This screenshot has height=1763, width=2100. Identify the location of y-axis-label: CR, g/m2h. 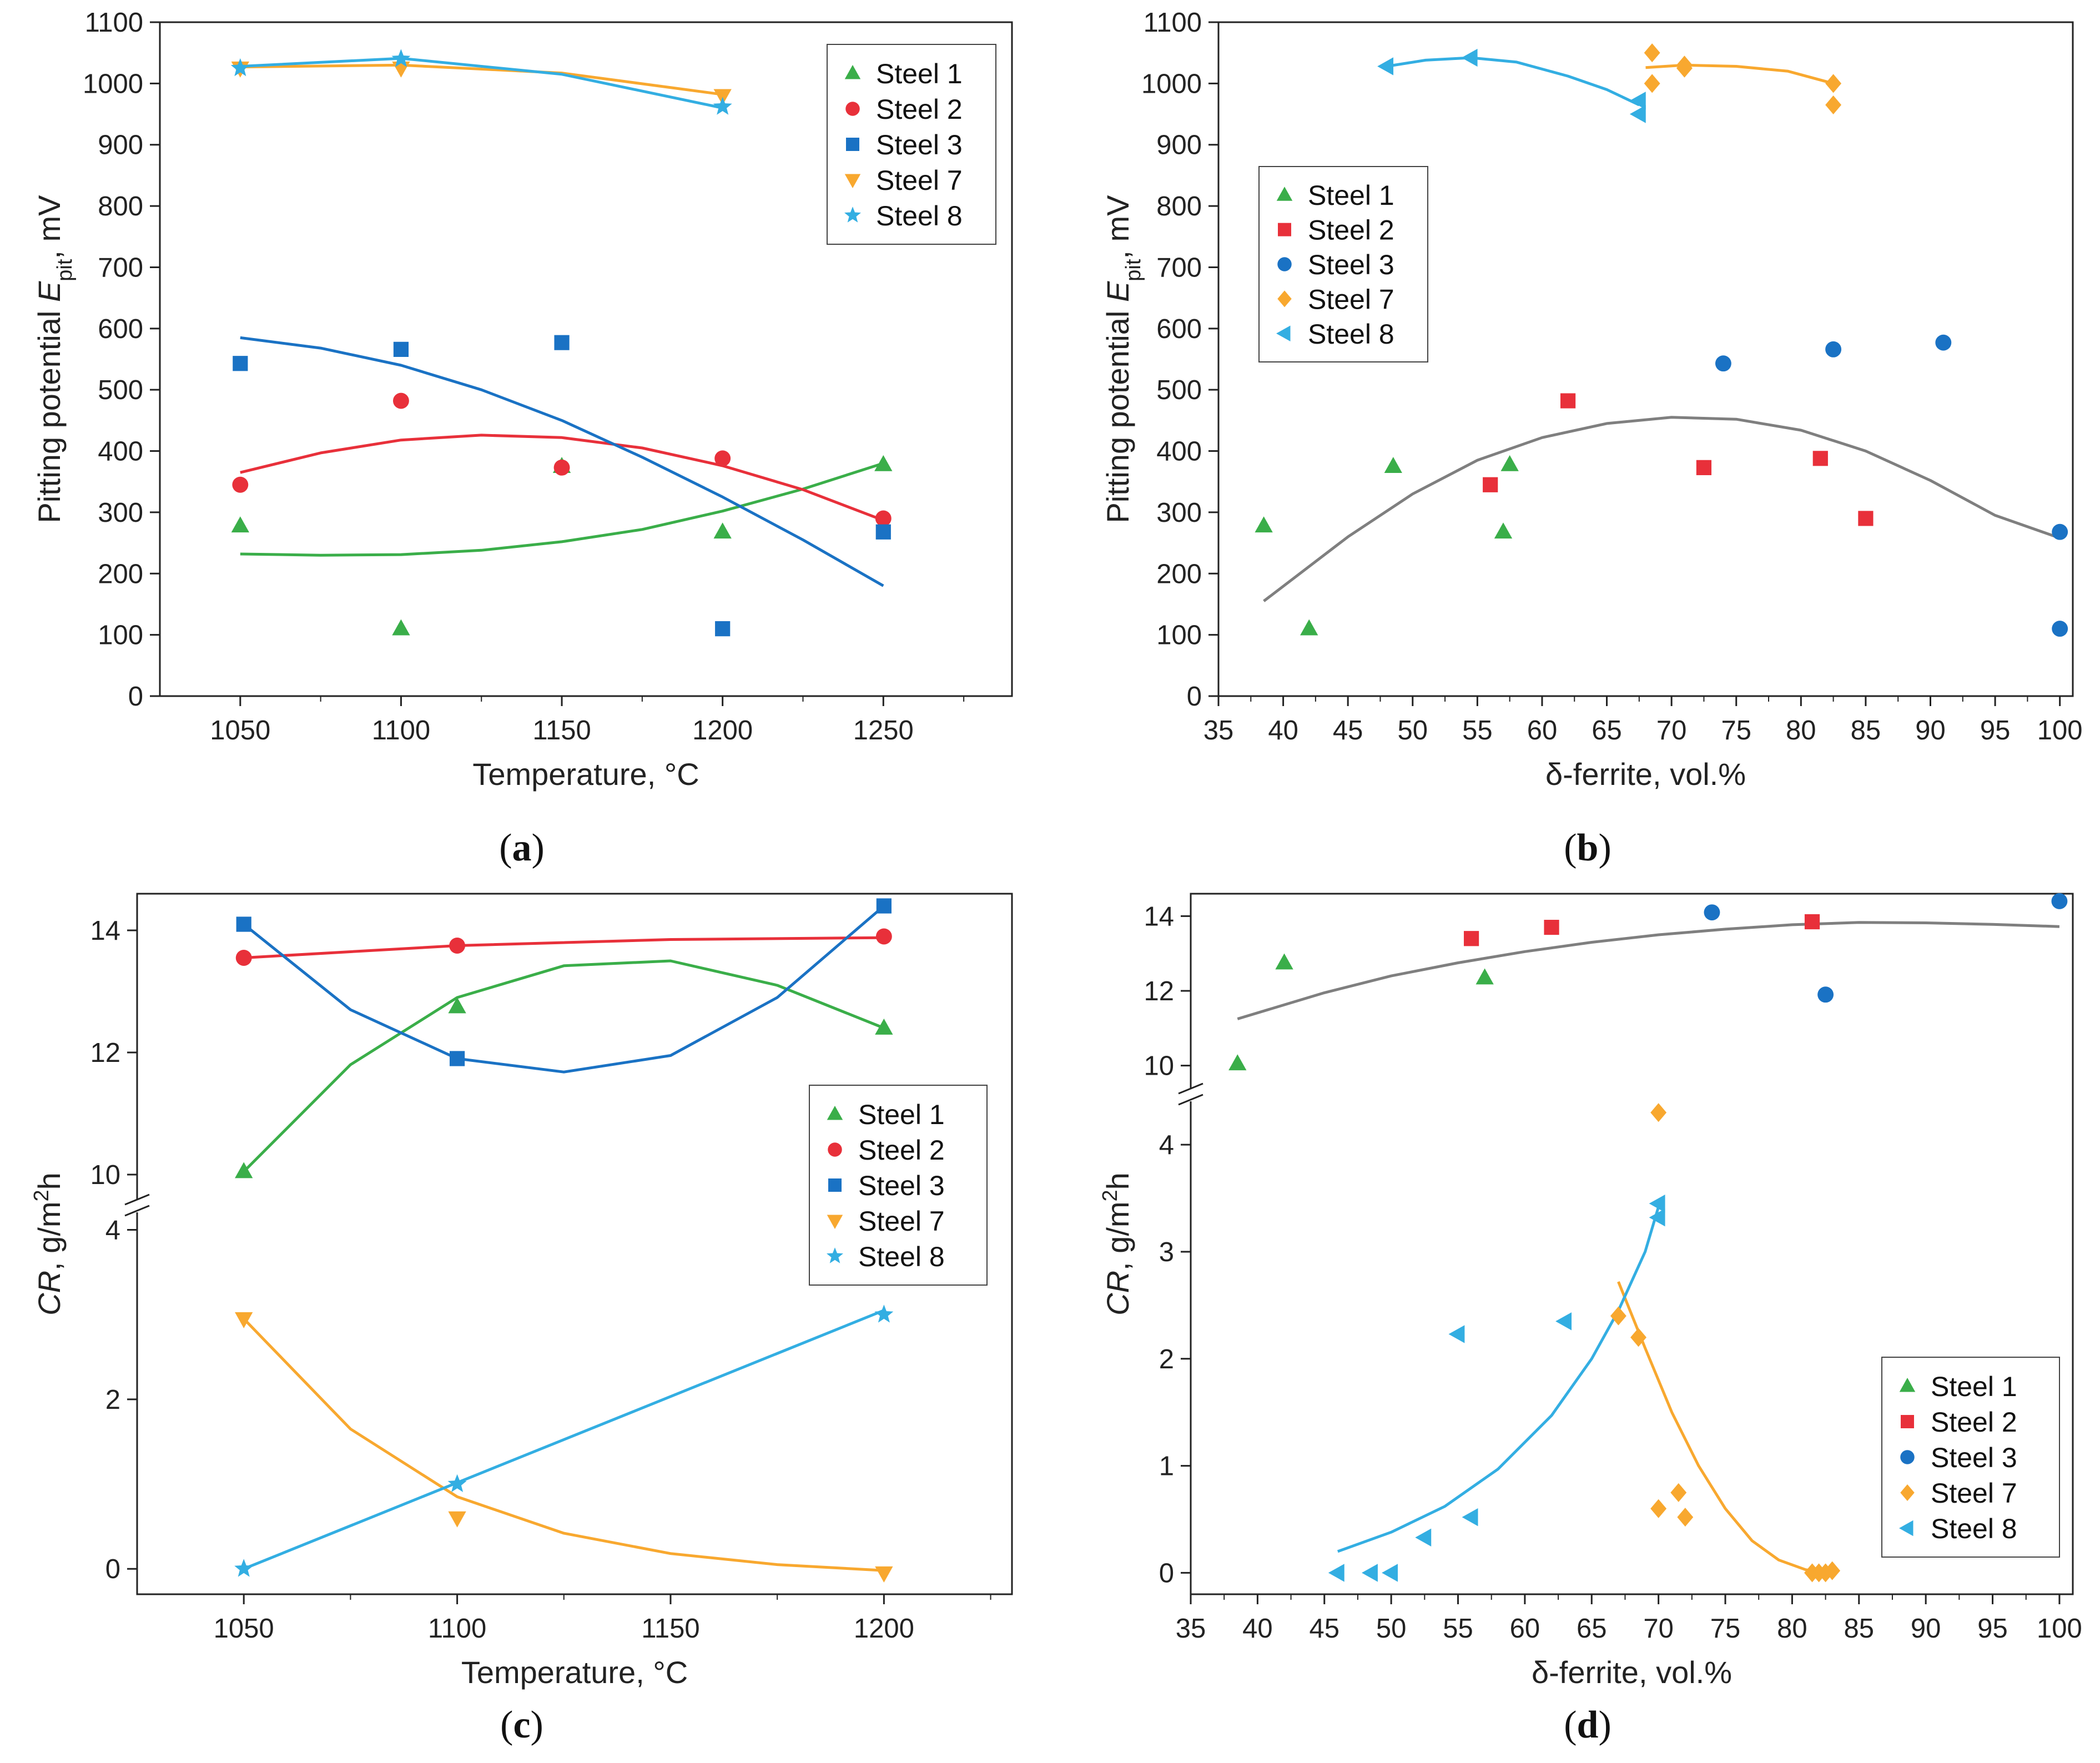
(48, 1244).